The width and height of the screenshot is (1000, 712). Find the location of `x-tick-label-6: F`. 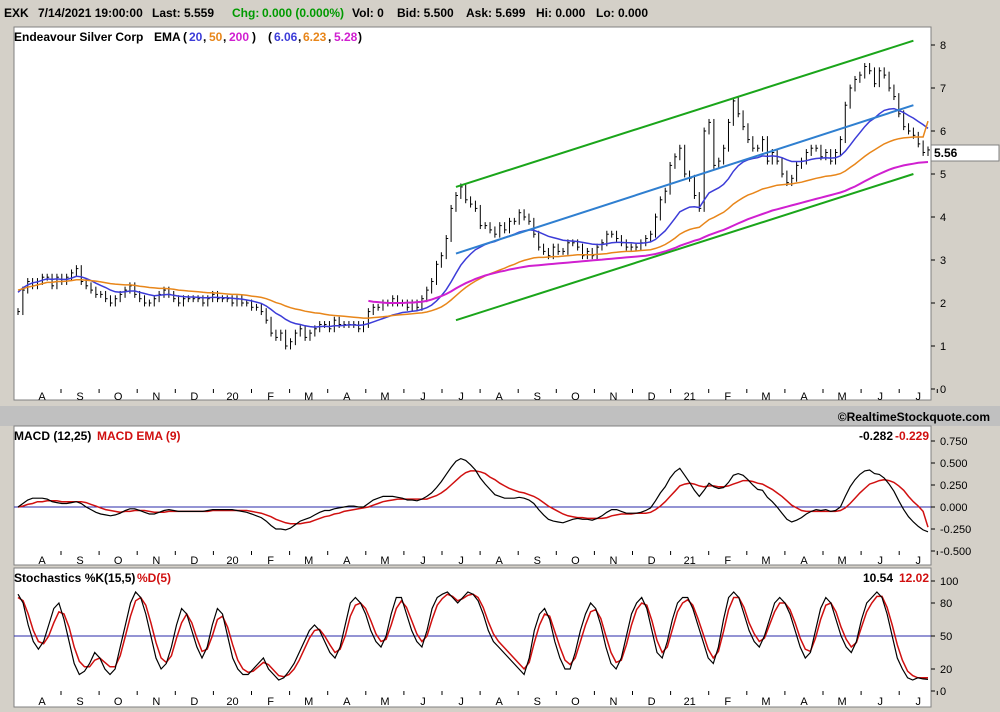

x-tick-label-6: F is located at coordinates (270, 561).